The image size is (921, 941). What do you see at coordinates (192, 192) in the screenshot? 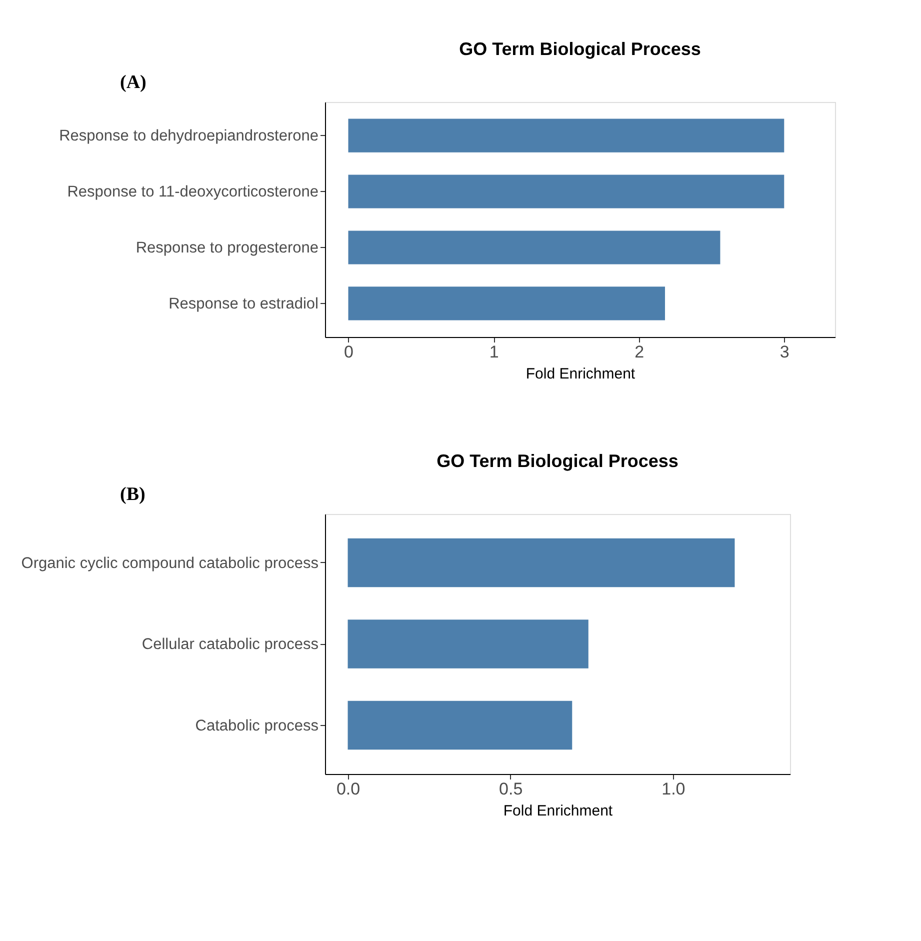
I see `y-tick-label: Response to 11-deoxycorticosterone` at bounding box center [192, 192].